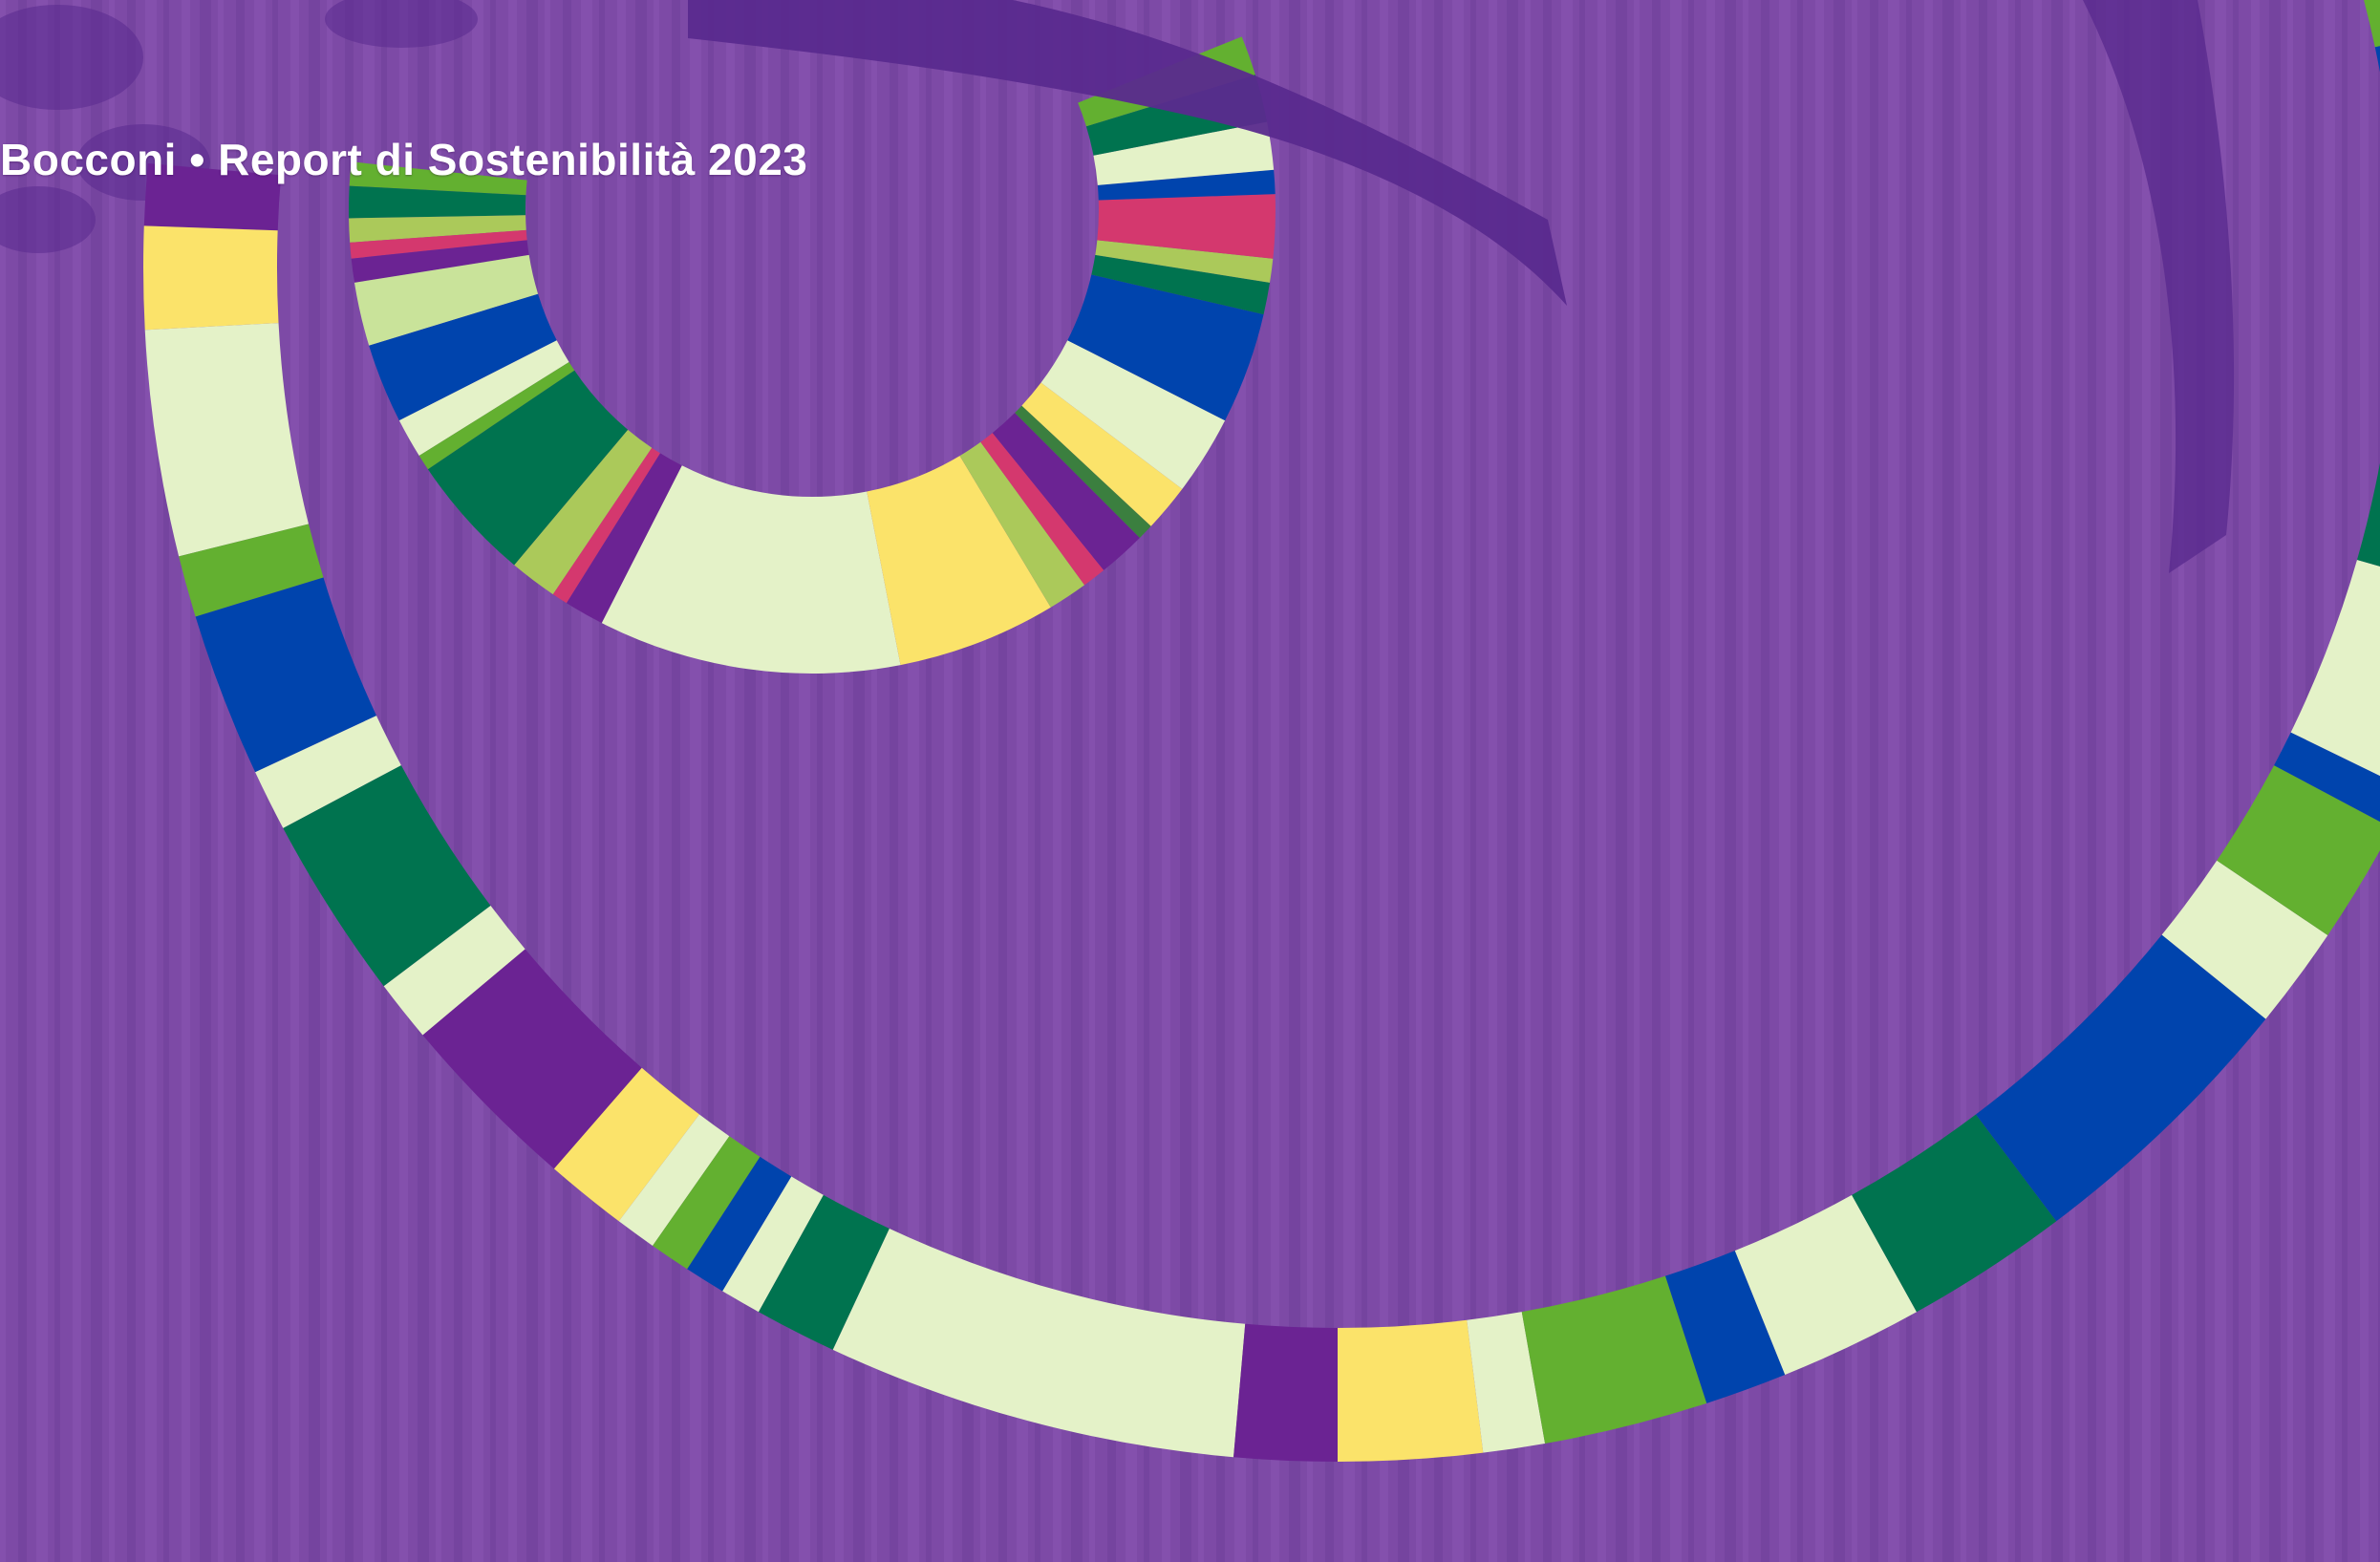 This screenshot has width=2380, height=1562. What do you see at coordinates (239, 126) in the screenshot?
I see `leaf-silhouettes` at bounding box center [239, 126].